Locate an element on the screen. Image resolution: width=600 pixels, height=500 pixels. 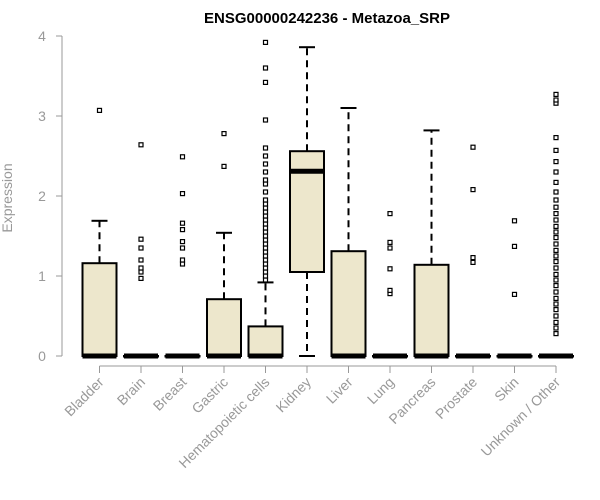
x-tick-label: Unknown / Other is located at coordinates (521, 417).